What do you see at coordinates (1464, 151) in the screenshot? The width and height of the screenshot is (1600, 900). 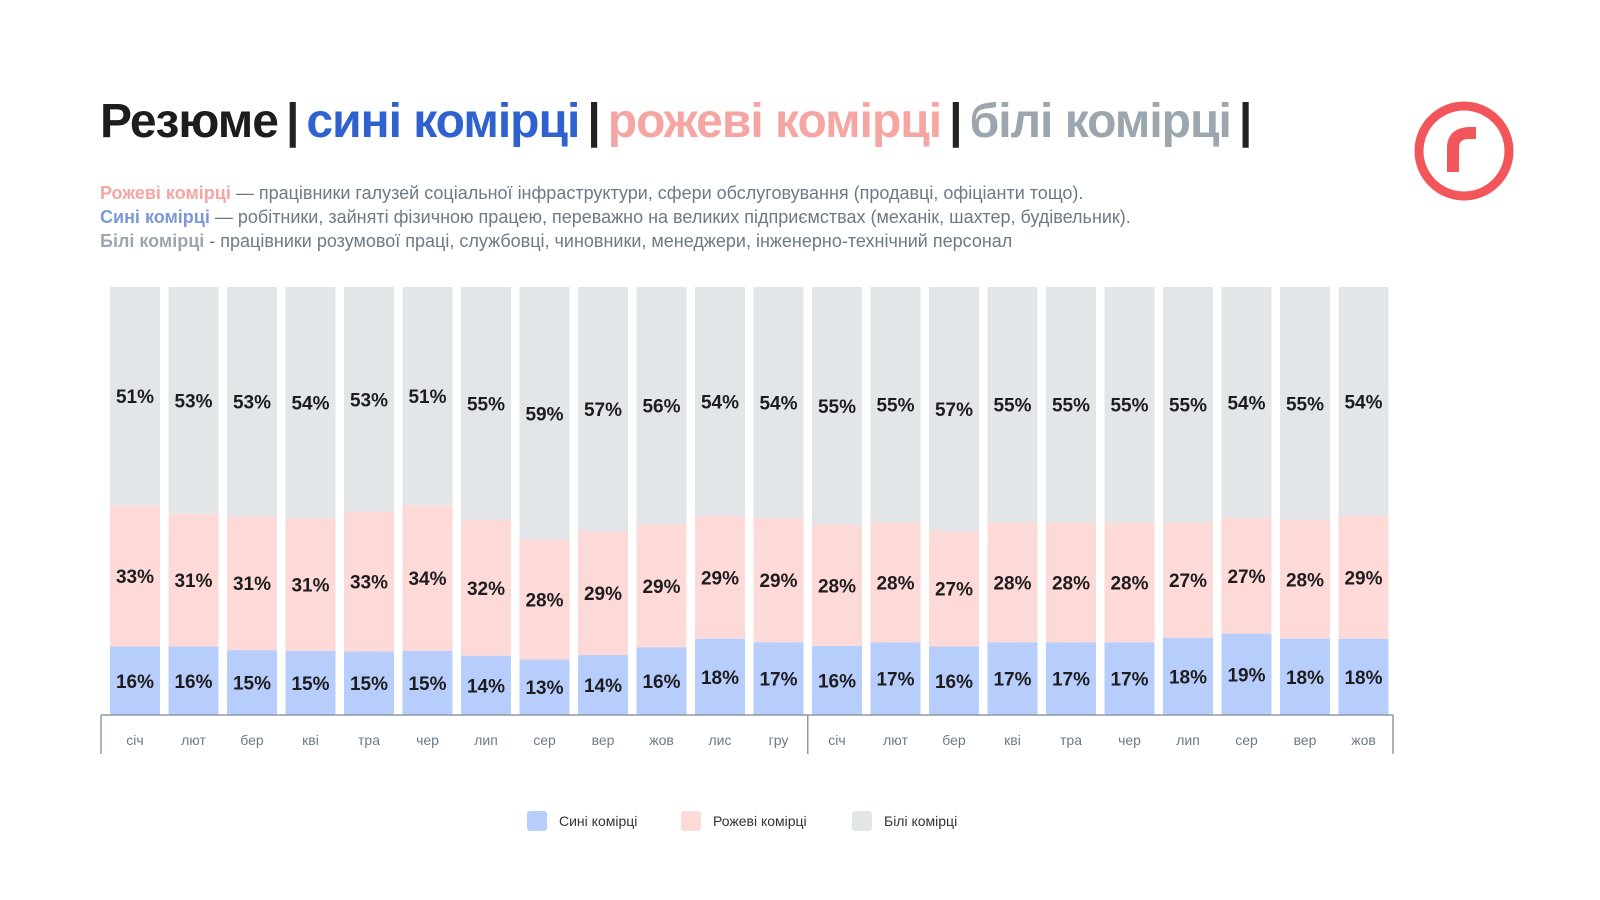 I see `r-logo-icon` at bounding box center [1464, 151].